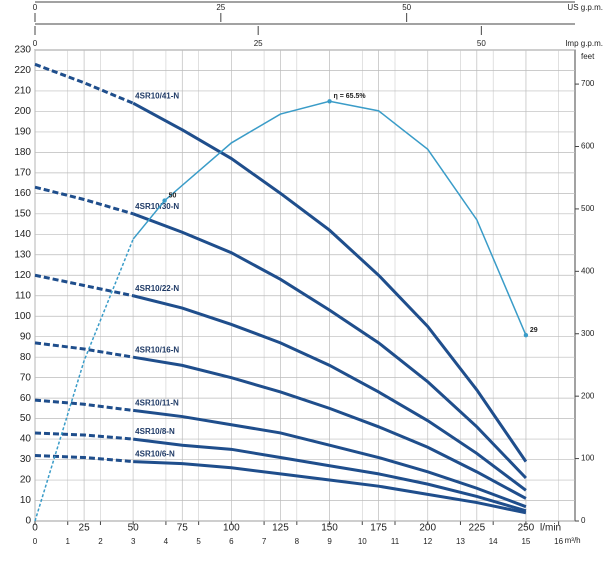 The width and height of the screenshot is (608, 573). What do you see at coordinates (84, 380) in the screenshot?
I see `efficiency-curve` at bounding box center [84, 380].